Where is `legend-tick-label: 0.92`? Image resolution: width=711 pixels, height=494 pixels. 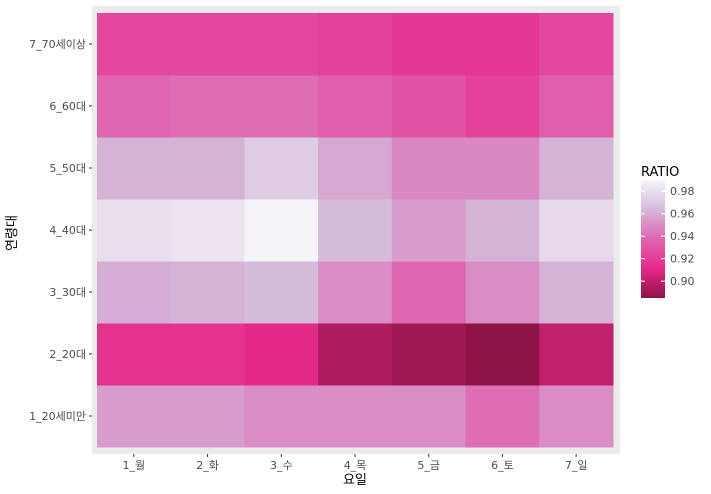 legend-tick-label: 0.92 is located at coordinates (682, 259).